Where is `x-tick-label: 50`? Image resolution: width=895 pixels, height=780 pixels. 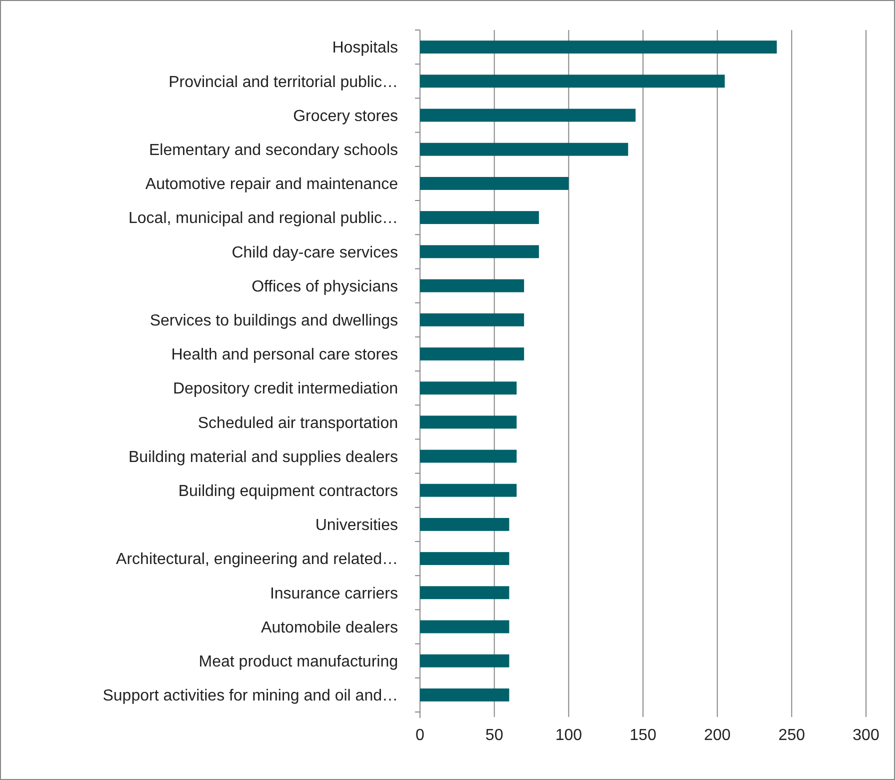
x-tick-label: 50 is located at coordinates (494, 735).